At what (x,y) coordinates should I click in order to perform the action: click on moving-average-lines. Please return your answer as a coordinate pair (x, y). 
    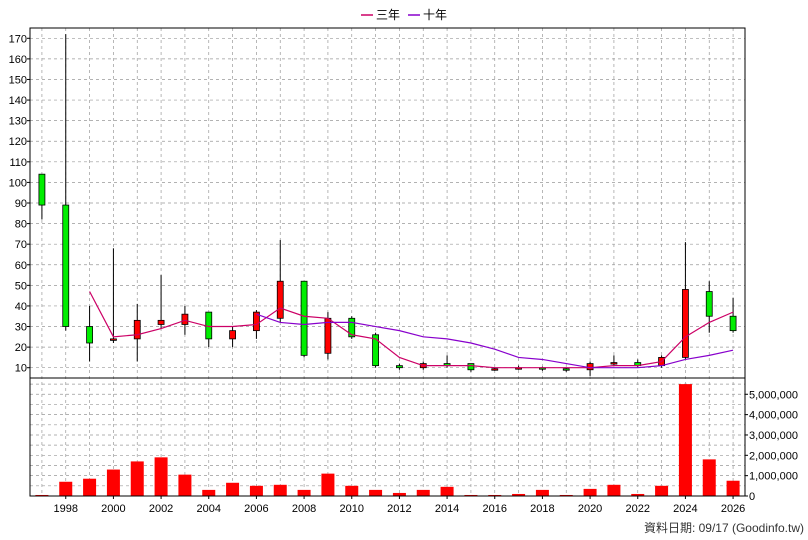
    Looking at the image, I should click on (411, 330).